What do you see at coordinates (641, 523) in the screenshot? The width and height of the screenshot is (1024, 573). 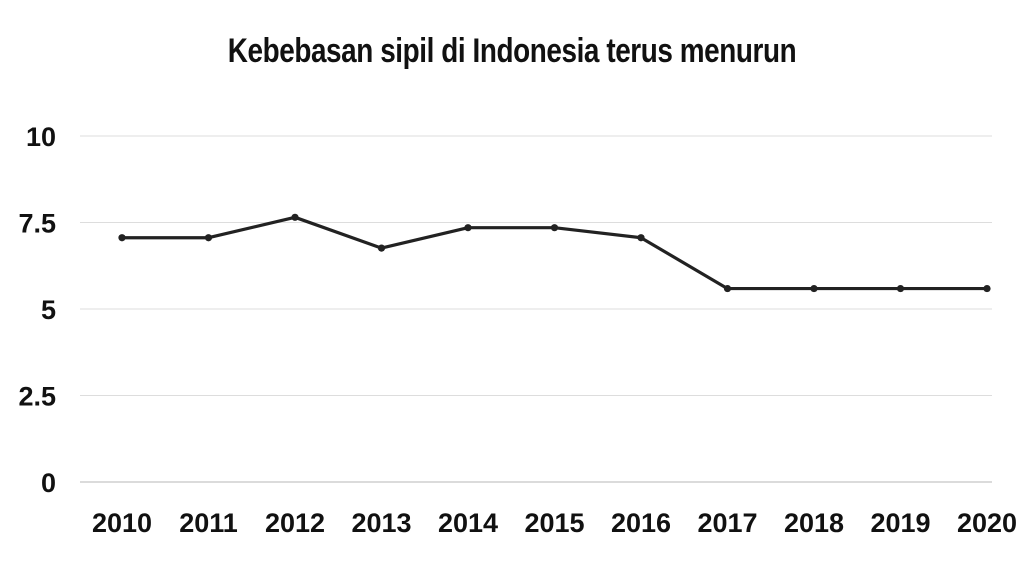 I see `x-tick-label: 2016` at bounding box center [641, 523].